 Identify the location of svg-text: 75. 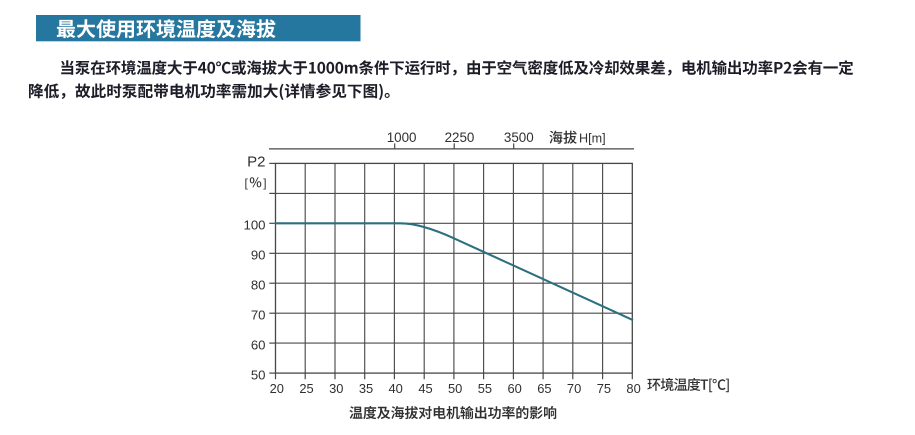
(604, 388).